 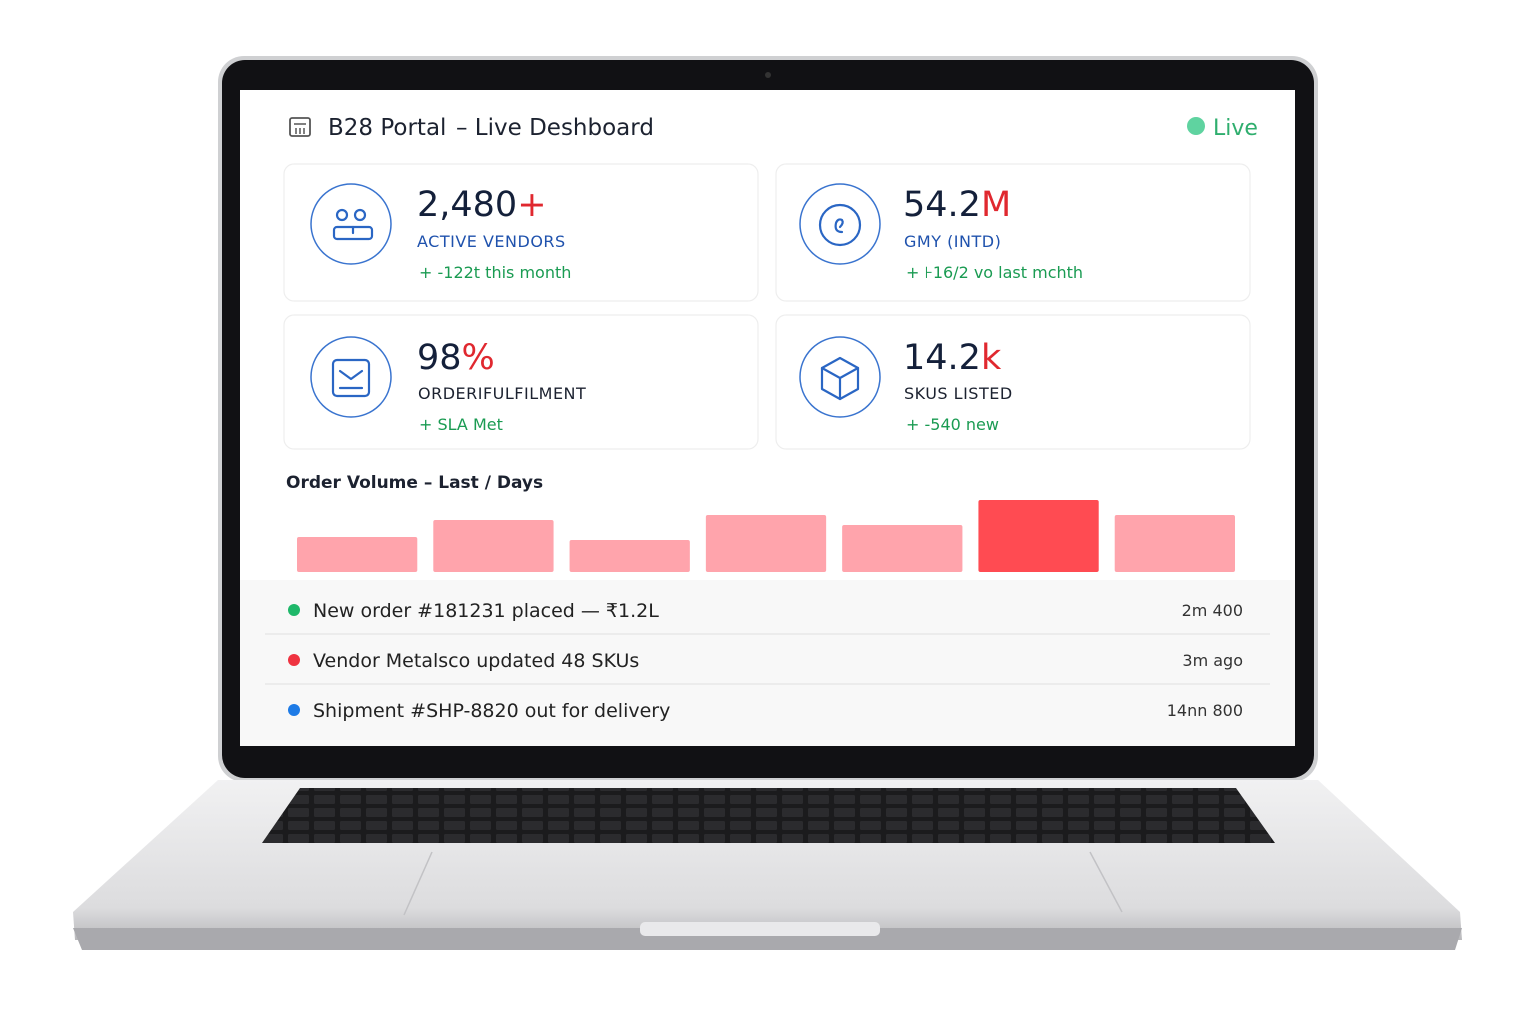 What do you see at coordinates (1212, 660) in the screenshot?
I see `activity-time: 3m ago` at bounding box center [1212, 660].